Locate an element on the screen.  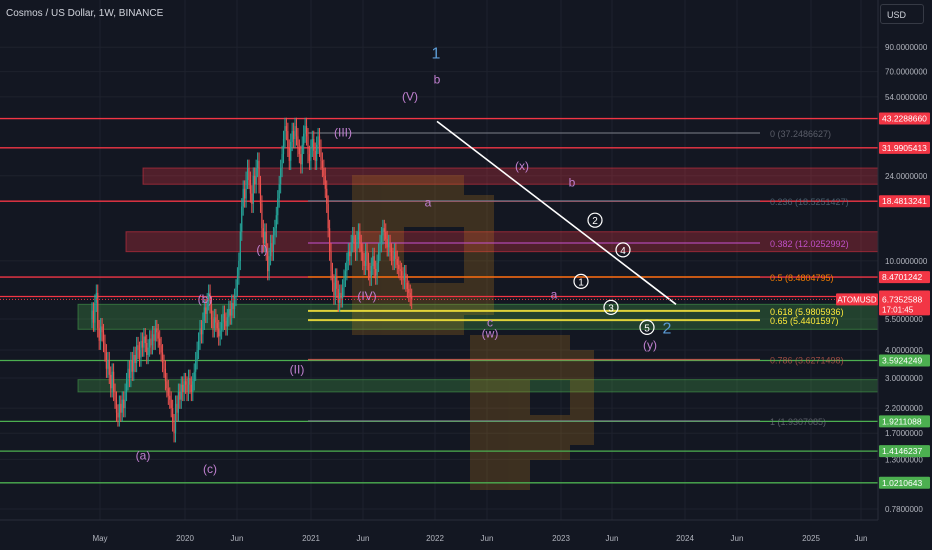
fib-level-label: 0.382 (12.0252992) is located at coordinates (809, 244).